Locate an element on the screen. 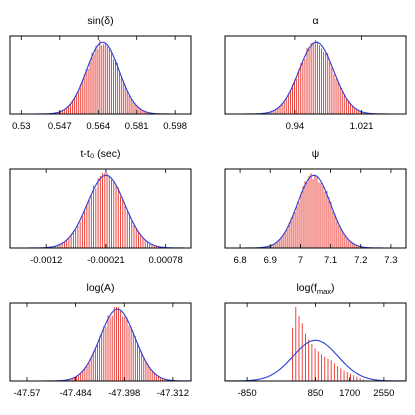  panel-6: log(fmax) -850 850 1700 2550 is located at coordinates (315, 340).